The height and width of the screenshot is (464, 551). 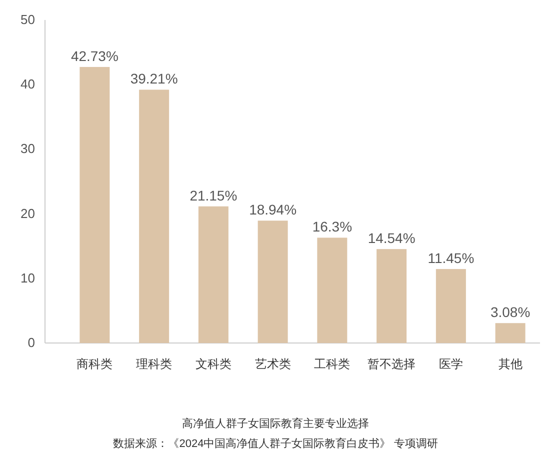 I want to click on data-label: 11.45%, so click(x=451, y=258).